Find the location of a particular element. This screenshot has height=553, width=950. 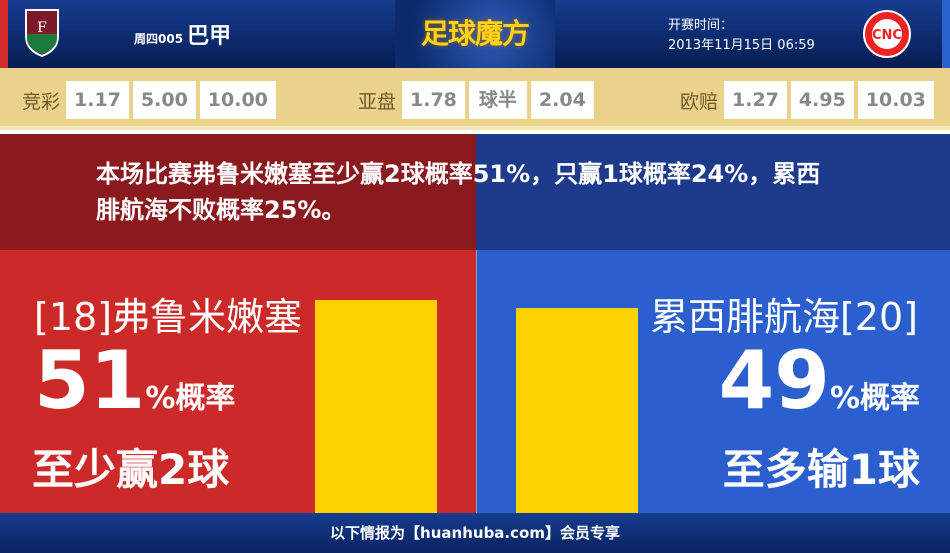

odds-label: 欧赔 is located at coordinates (699, 101).